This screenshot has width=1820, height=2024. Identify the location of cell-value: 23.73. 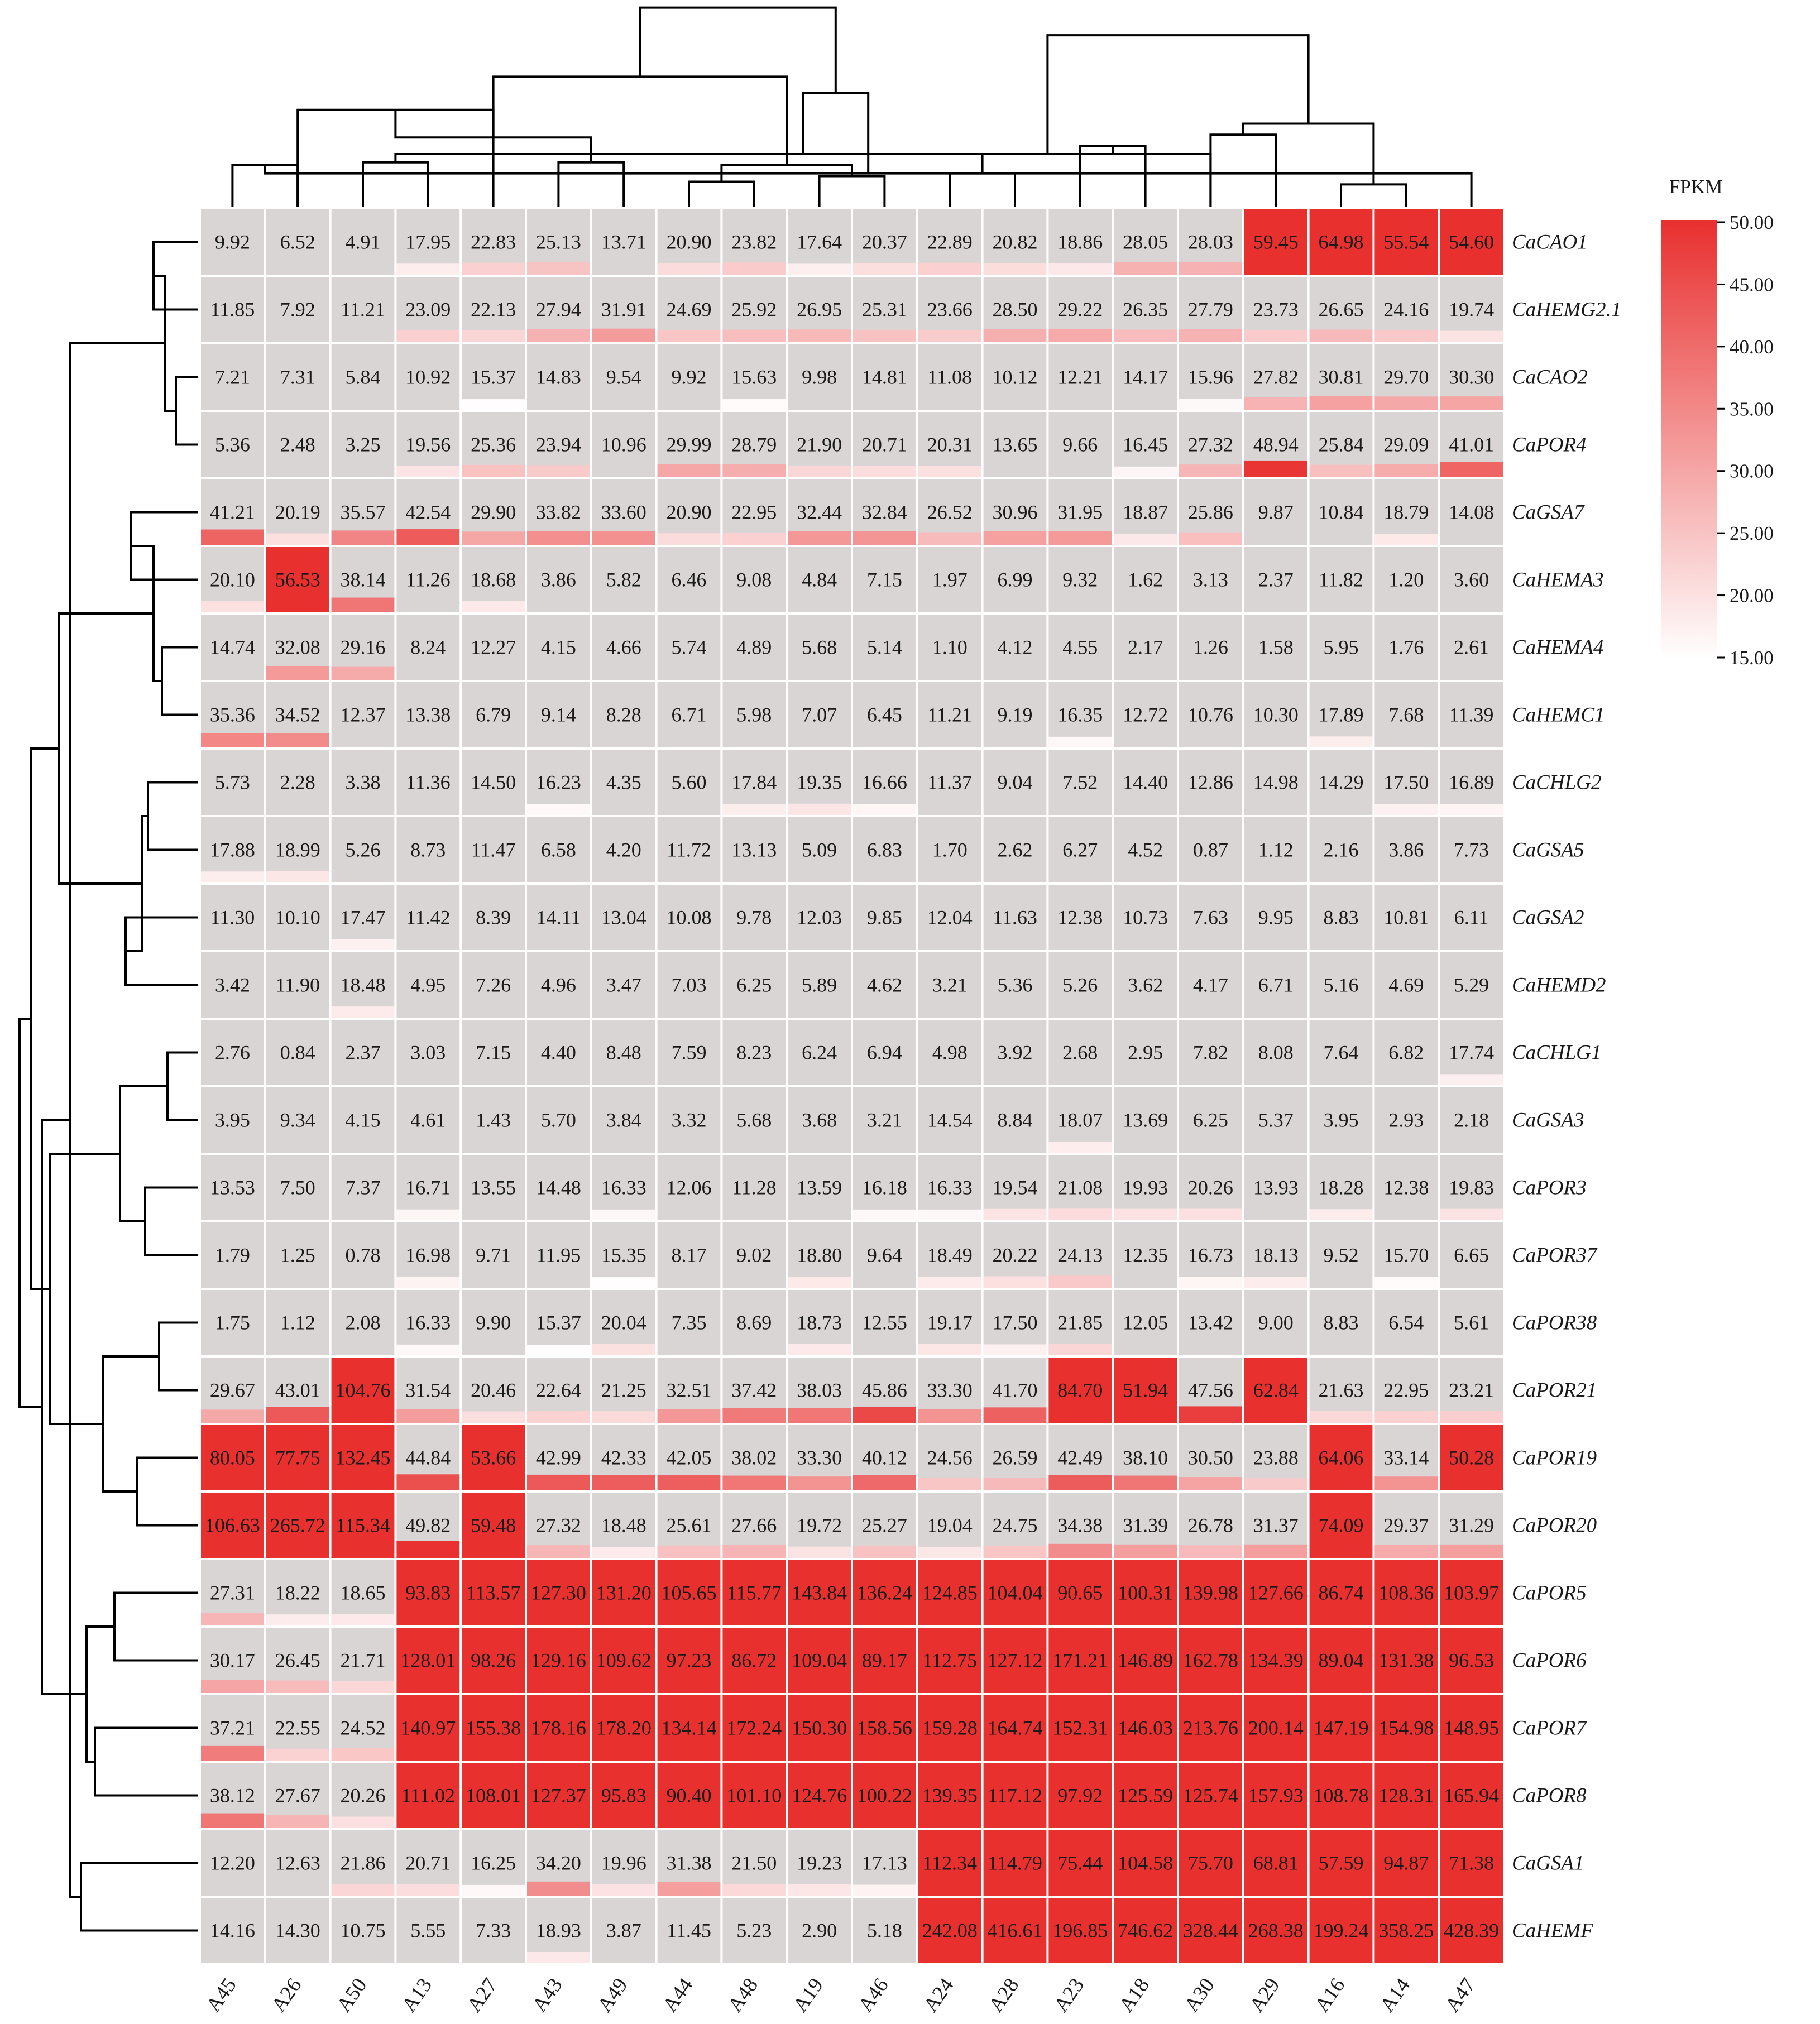
(1276, 310).